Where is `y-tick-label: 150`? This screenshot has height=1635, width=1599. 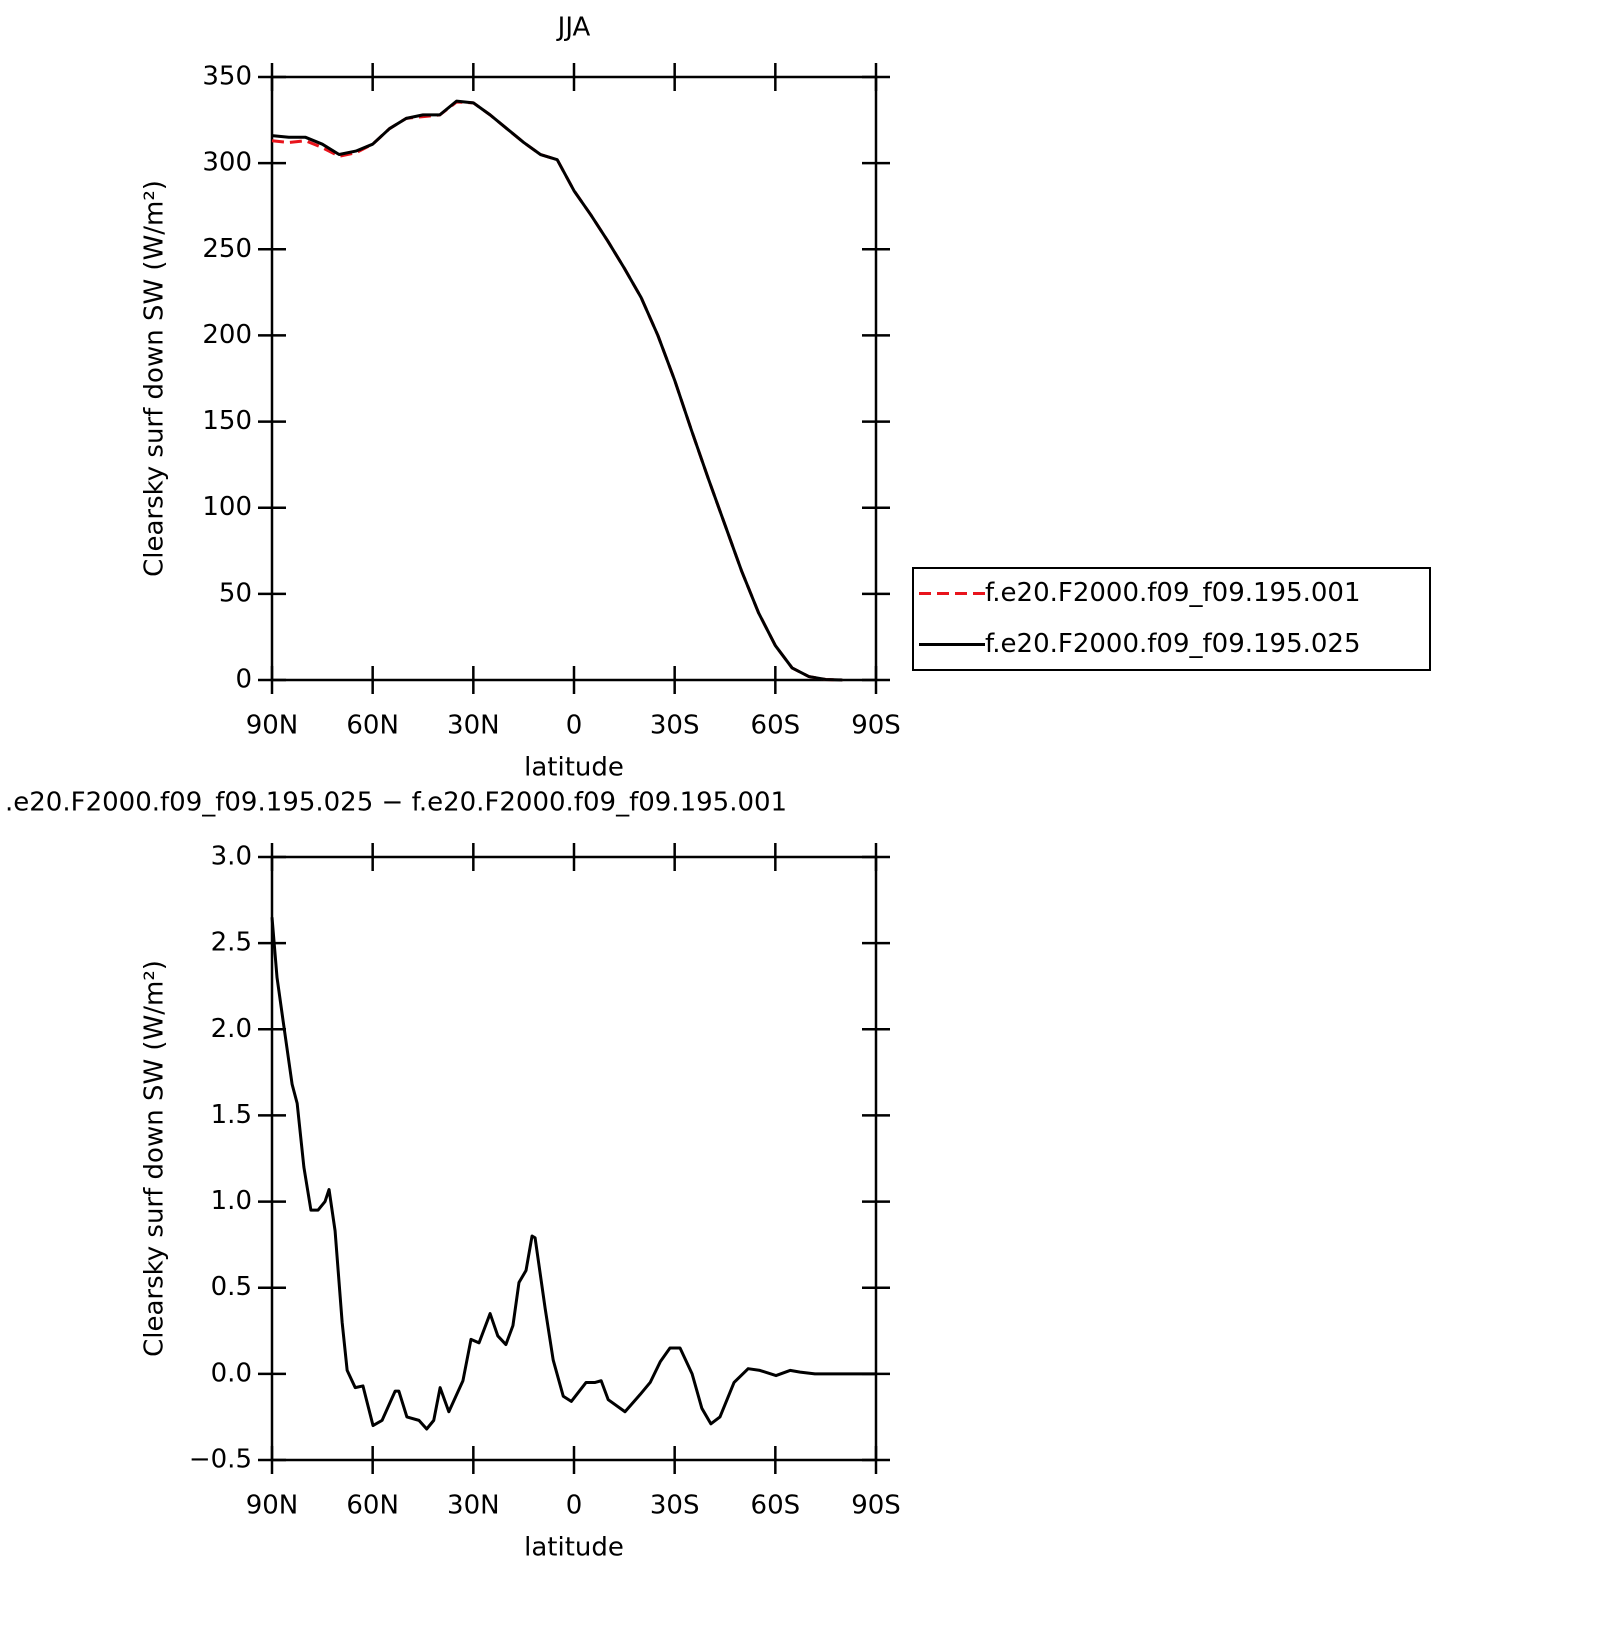
y-tick-label: 150 is located at coordinates (227, 421).